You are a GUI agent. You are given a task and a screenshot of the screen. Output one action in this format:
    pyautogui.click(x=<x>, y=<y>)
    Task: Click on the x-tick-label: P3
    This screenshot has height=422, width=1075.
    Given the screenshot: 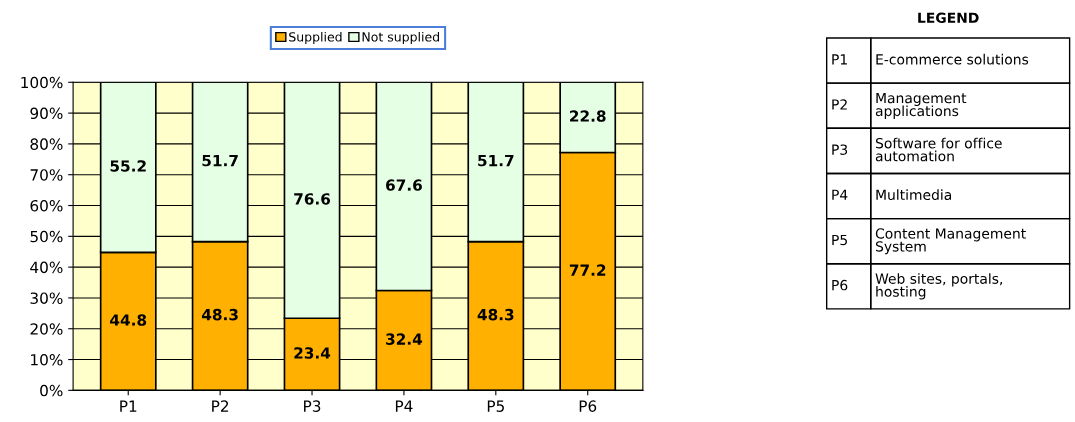 What is the action you would take?
    pyautogui.click(x=312, y=406)
    